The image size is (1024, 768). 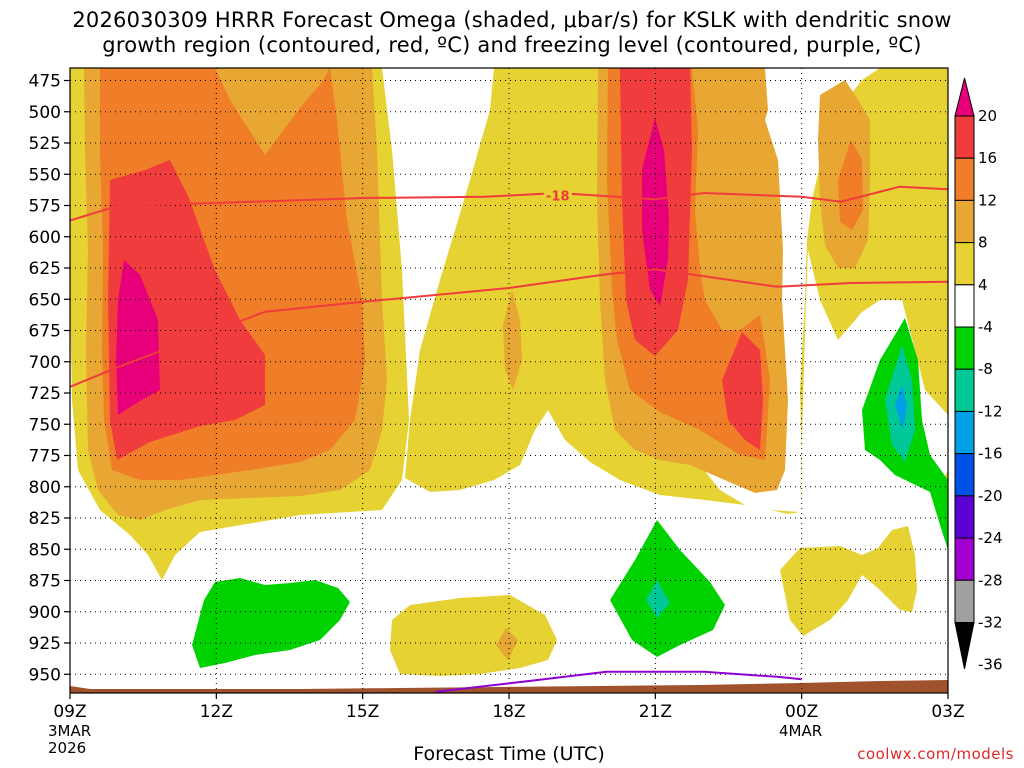 I want to click on y-tick-label-525: 525, so click(x=45, y=144).